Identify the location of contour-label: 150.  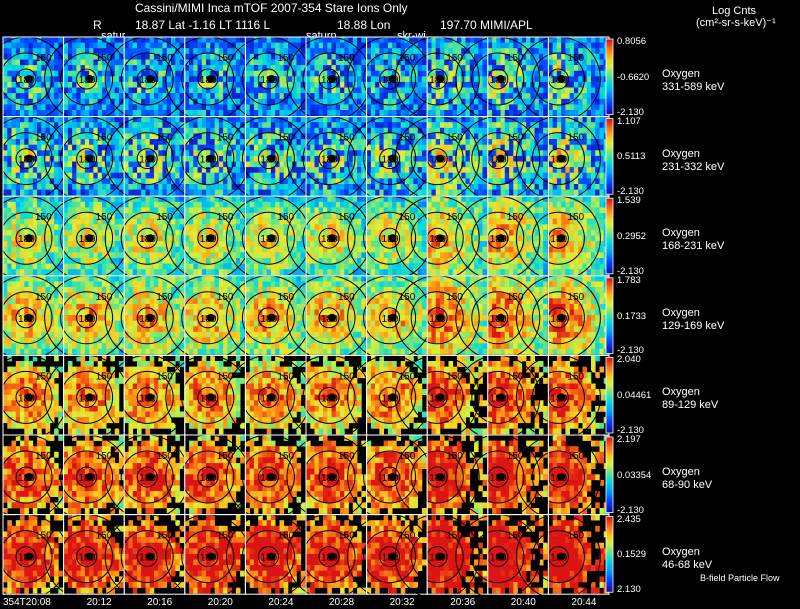
(104, 138).